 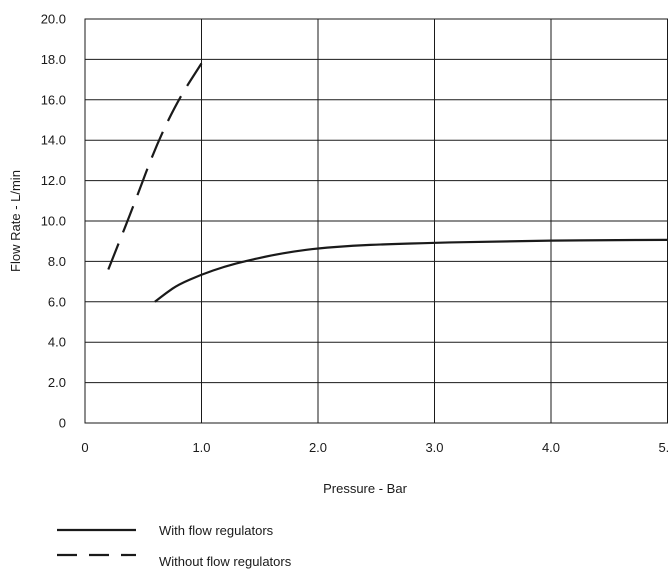 What do you see at coordinates (53, 99) in the screenshot?
I see `y-tick-label: 16.0` at bounding box center [53, 99].